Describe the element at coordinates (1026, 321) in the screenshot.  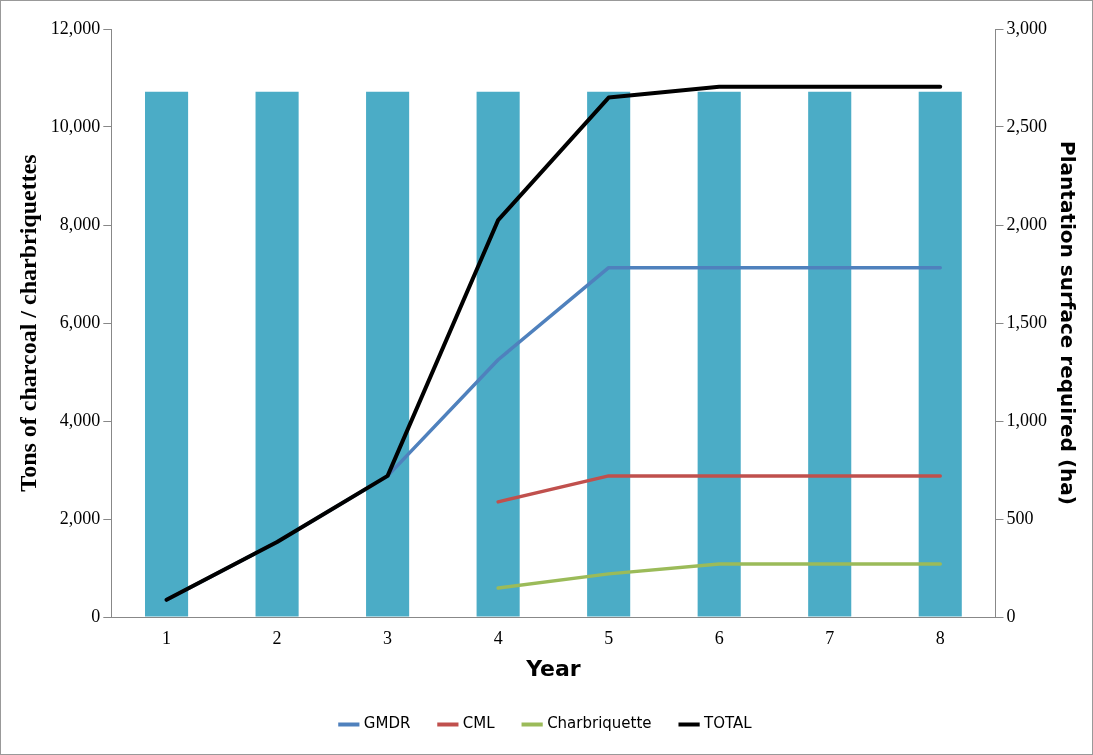
I see `y2-tick-label: 1,500` at that location.